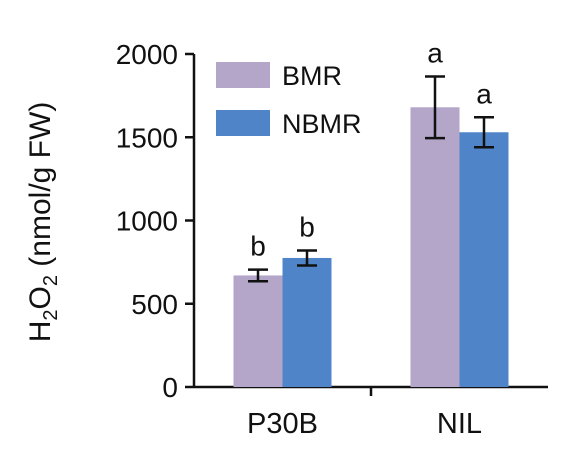  I want to click on y-axis-title-text: H2O2 (nmol/g FW), so click(43, 222).